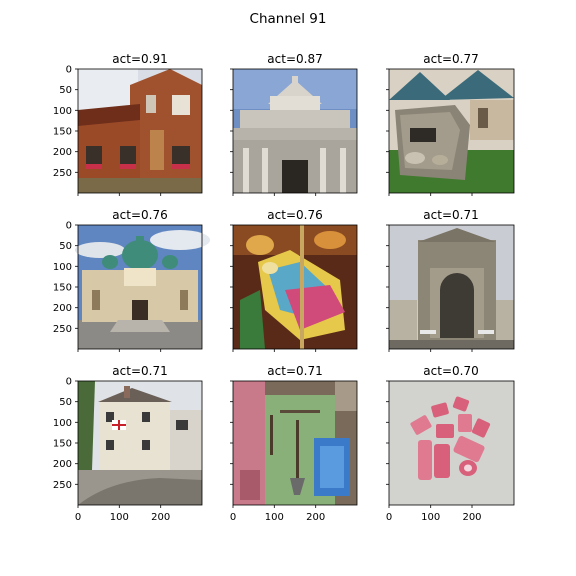 This screenshot has height=576, width=576. Describe the element at coordinates (65, 434) in the screenshot. I see `panel-7-y-ticks: 0 50 100 150 200 250` at that location.